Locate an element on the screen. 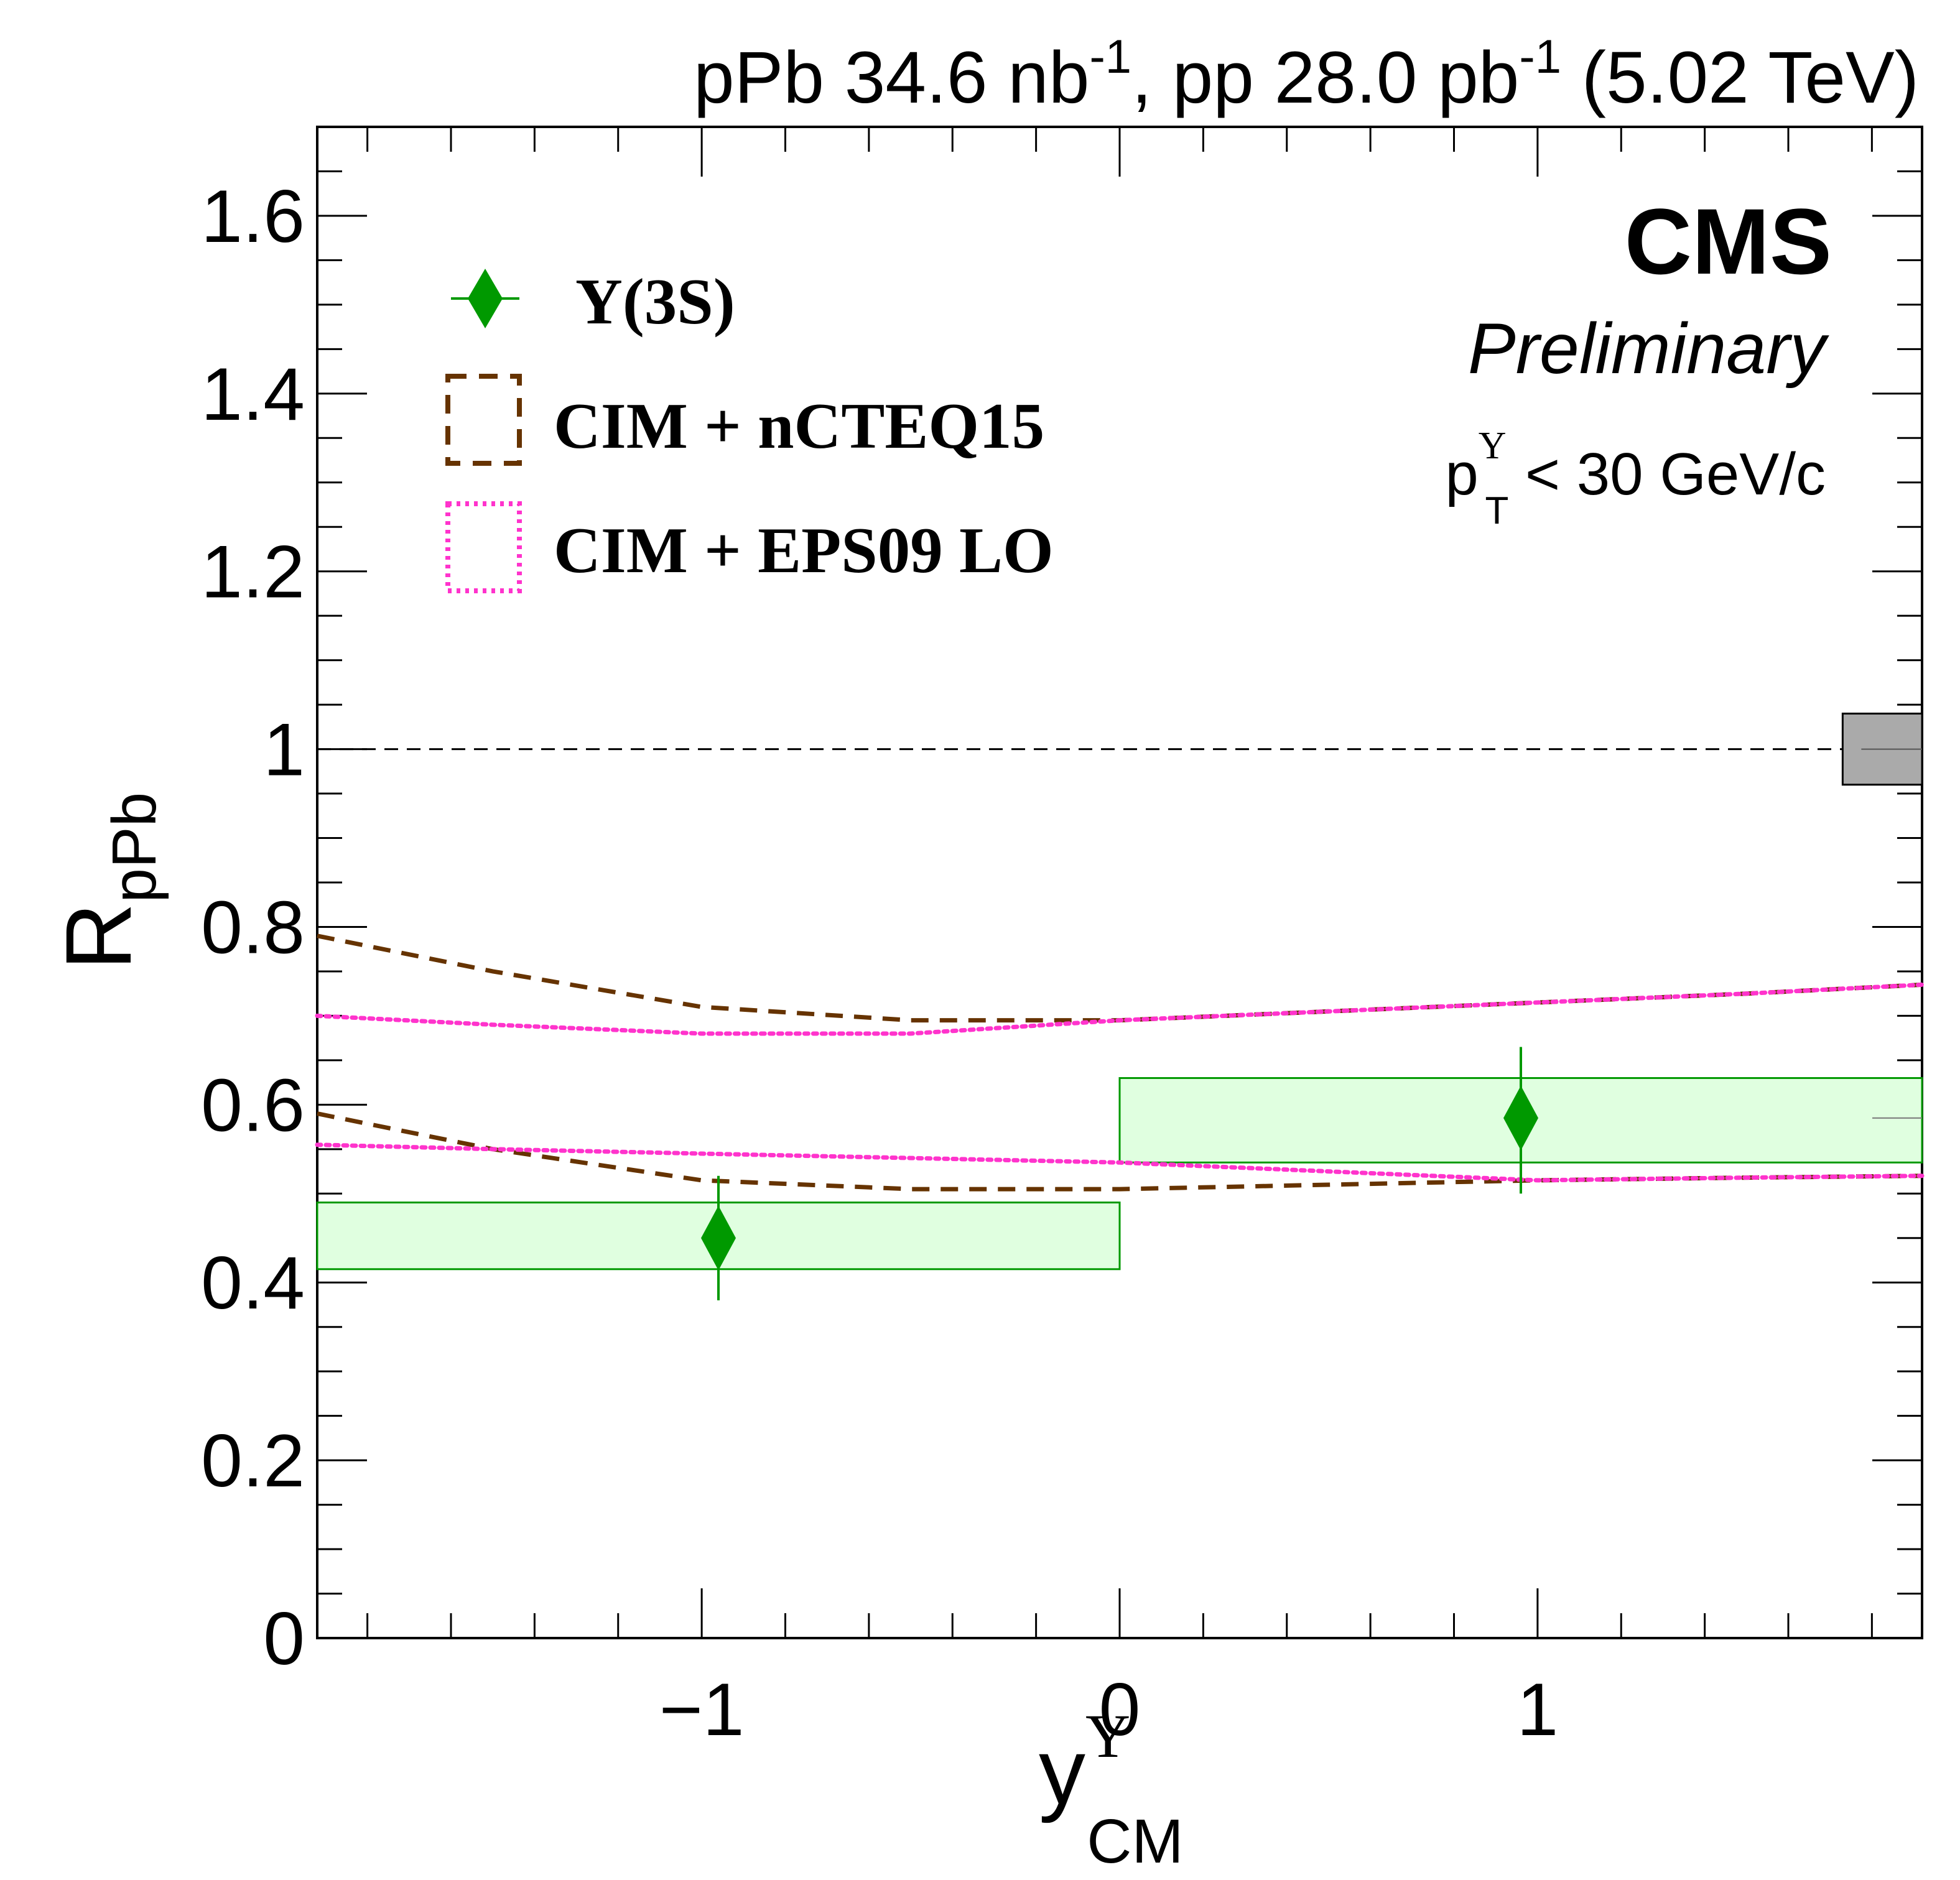 This screenshot has height=1880, width=1960. data-points is located at coordinates (1119, 1173).